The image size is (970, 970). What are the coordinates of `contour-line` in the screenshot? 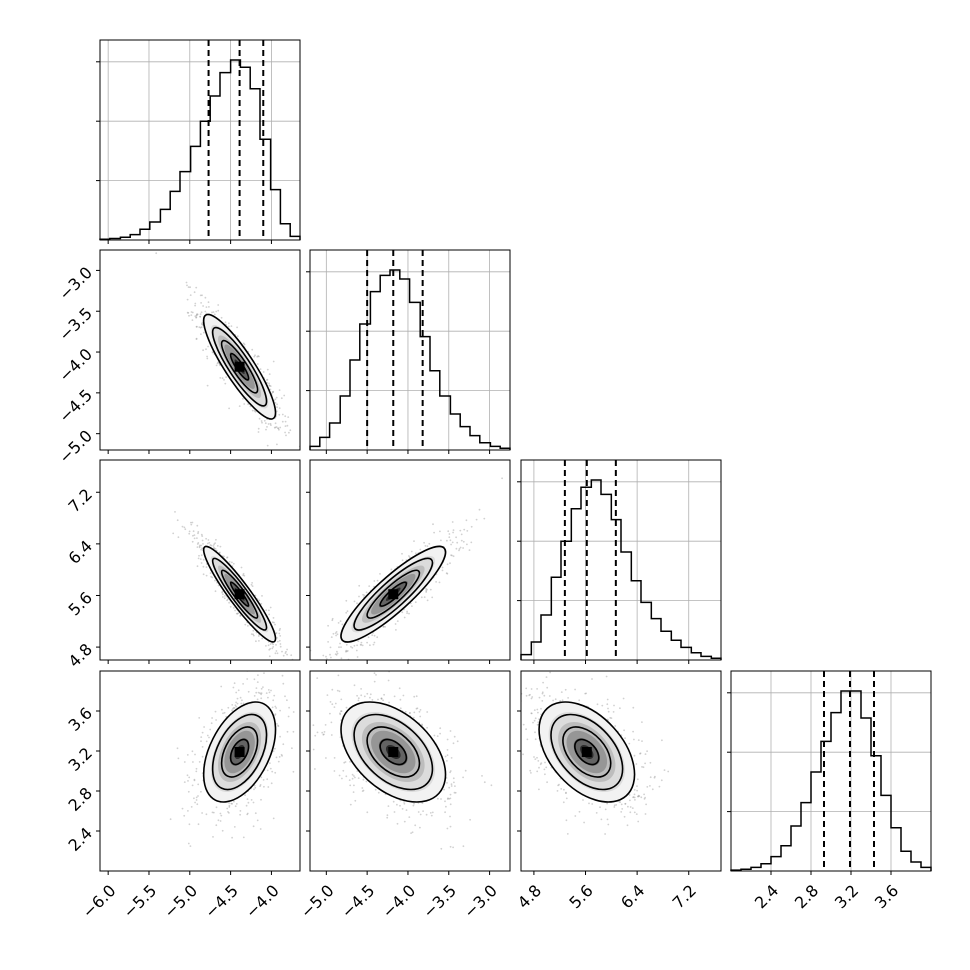 It's located at (393, 752).